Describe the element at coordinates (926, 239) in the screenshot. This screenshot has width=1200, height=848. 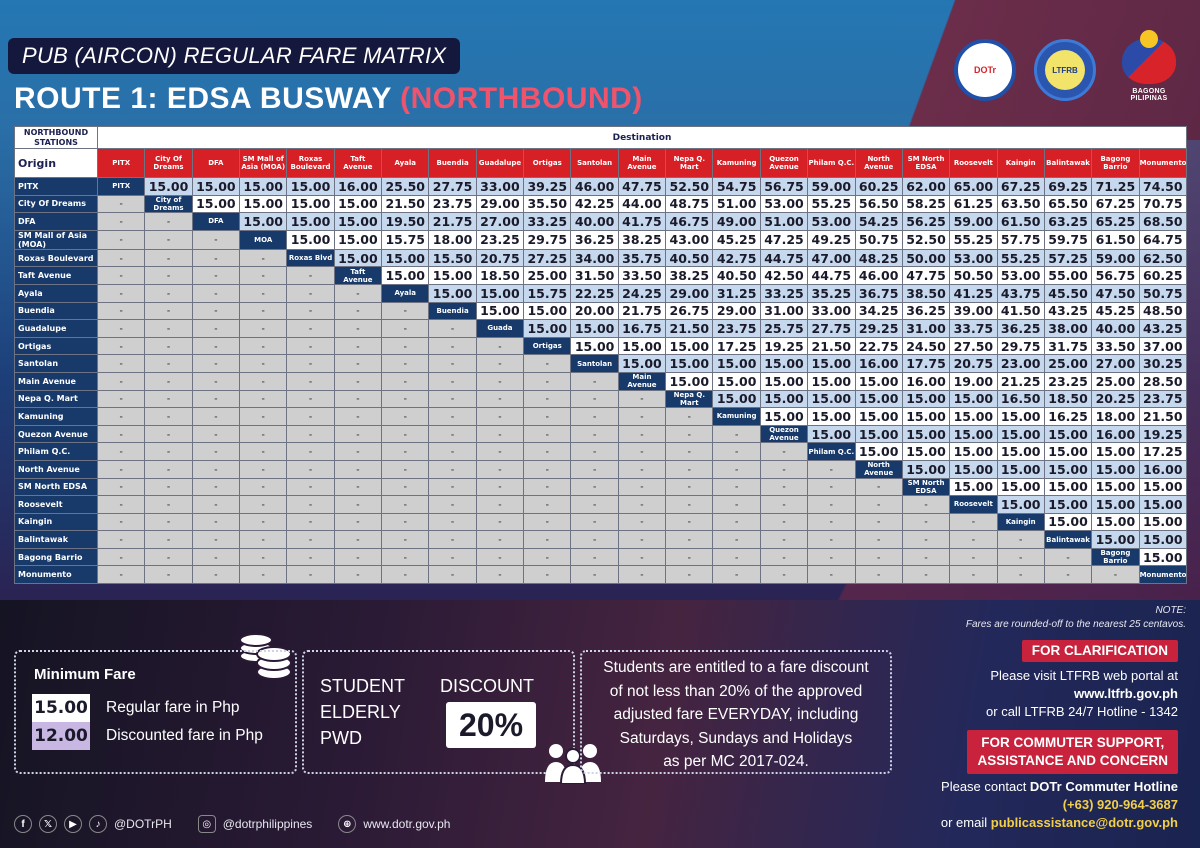
I see `fare-cell: 52.50` at that location.